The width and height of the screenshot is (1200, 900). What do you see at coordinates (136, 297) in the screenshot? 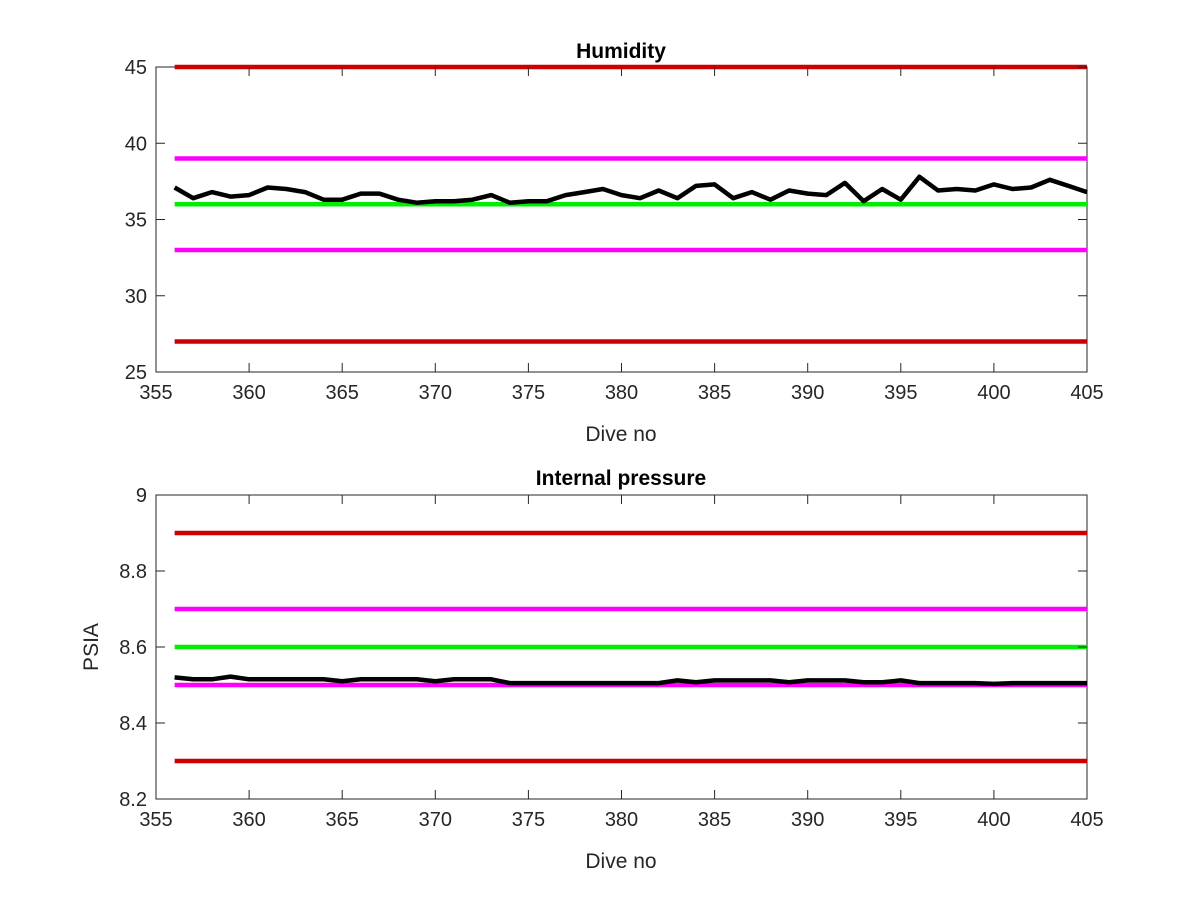
I see `y-tick-label: 30` at bounding box center [136, 297].